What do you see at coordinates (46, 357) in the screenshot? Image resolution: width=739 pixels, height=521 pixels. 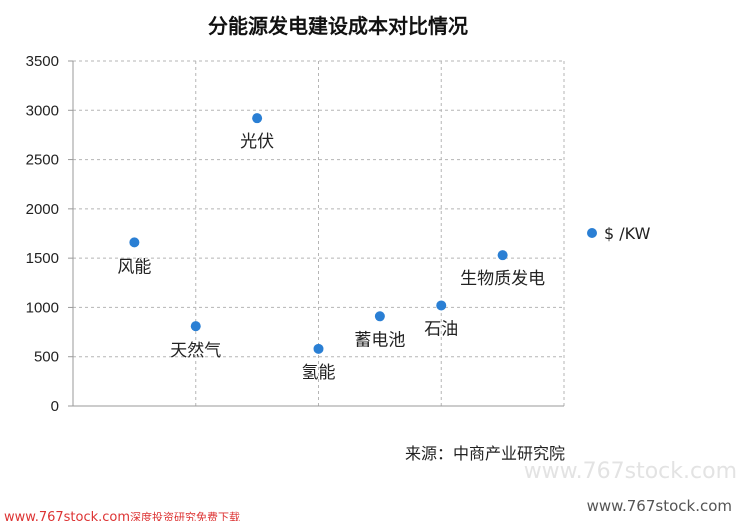 I see `y-tick-label-500: 500` at bounding box center [46, 357].